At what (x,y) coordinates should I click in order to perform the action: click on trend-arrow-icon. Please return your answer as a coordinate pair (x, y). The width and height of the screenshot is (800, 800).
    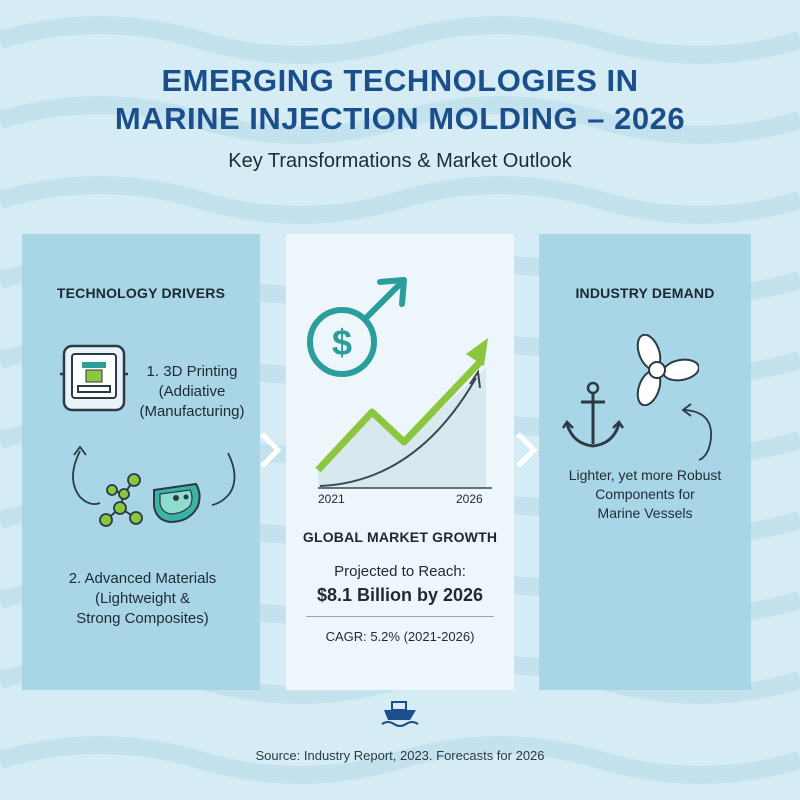
    Looking at the image, I should click on (403, 413).